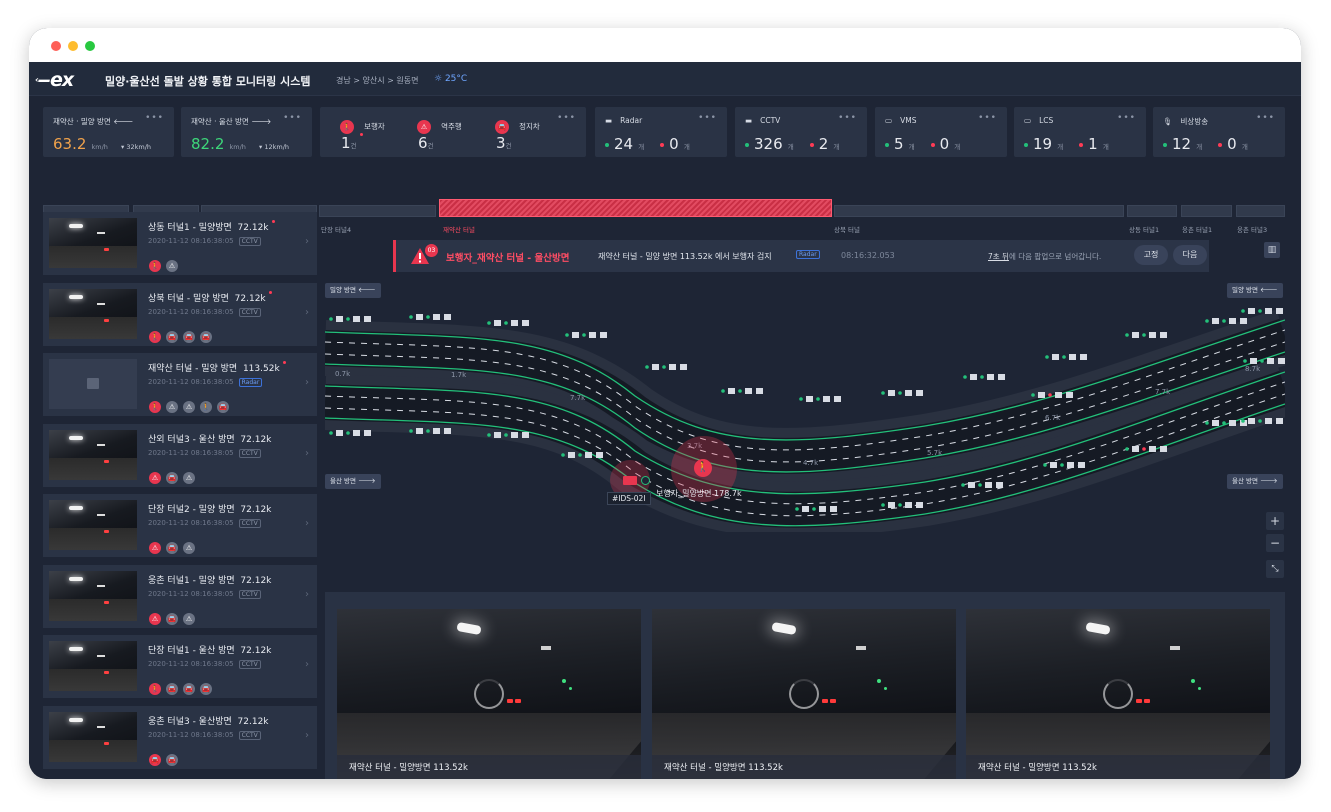 The height and width of the screenshot is (812, 1331). I want to click on chart-icon: ▥, so click(1272, 250).